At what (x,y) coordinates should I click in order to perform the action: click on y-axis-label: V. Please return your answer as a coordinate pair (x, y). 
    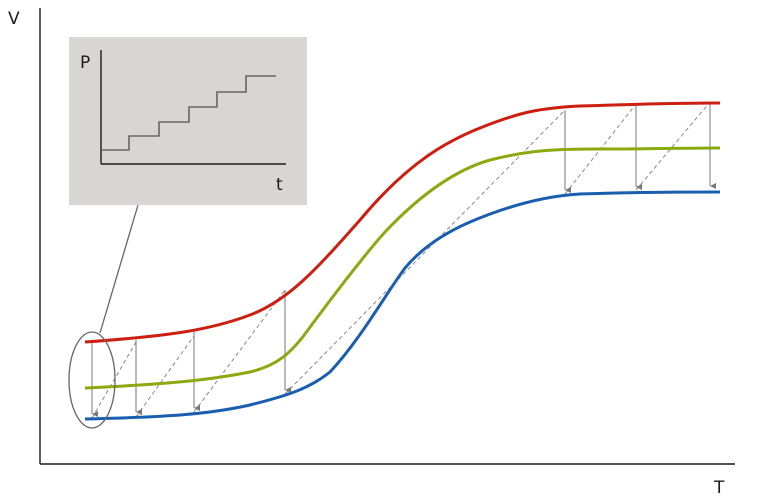
    Looking at the image, I should click on (14, 19).